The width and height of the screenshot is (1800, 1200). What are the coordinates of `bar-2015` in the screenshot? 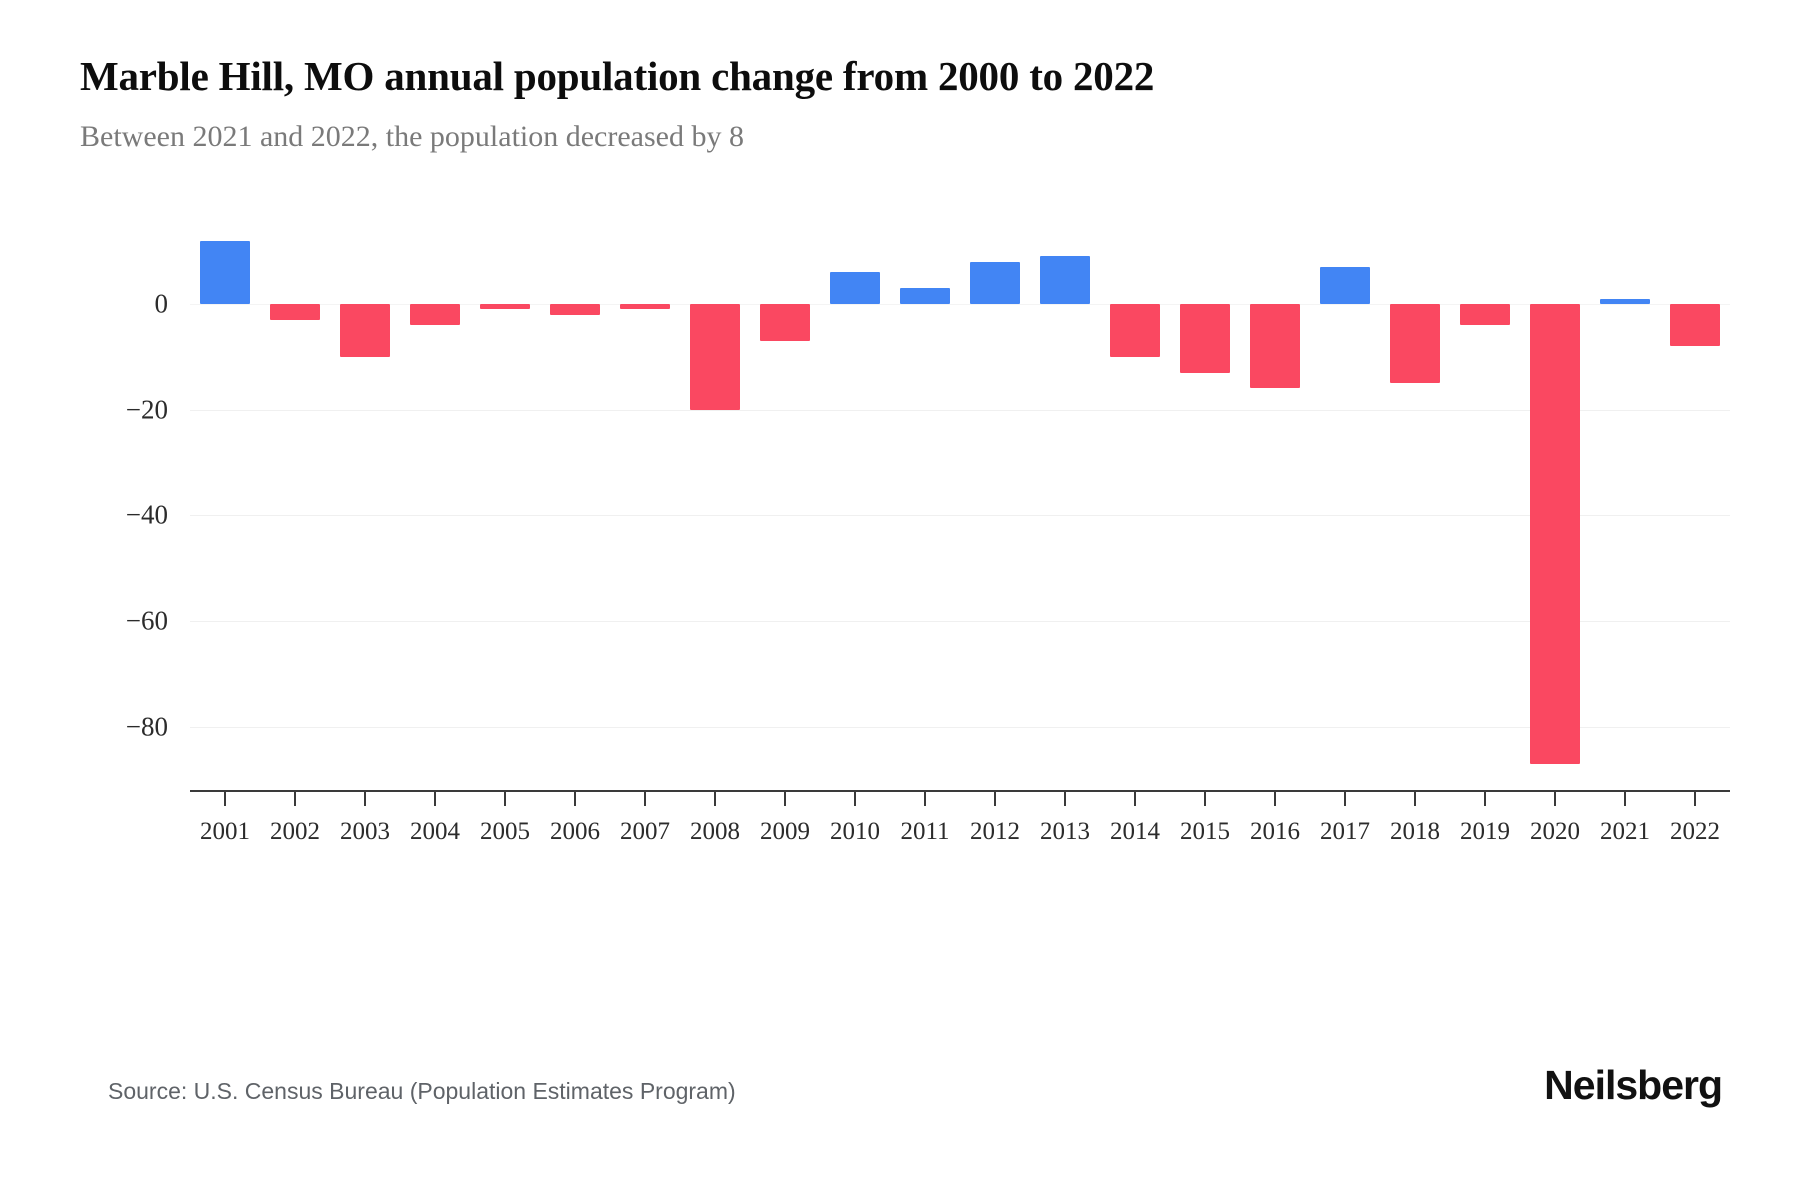 It's located at (1205, 338).